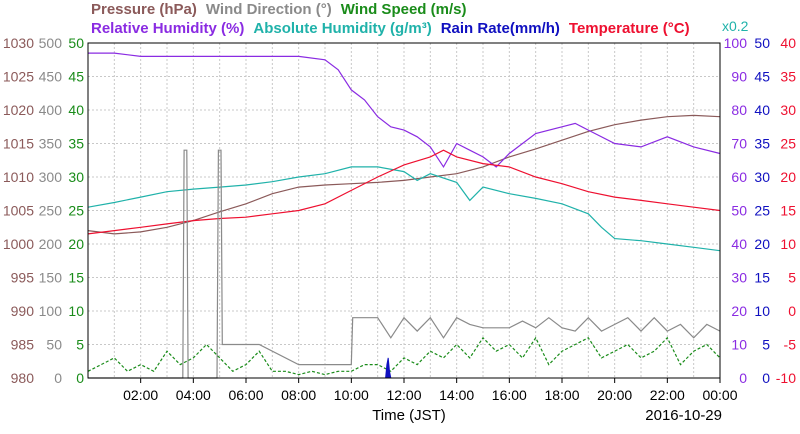 This screenshot has width=800, height=434. I want to click on left-tick-label: 25, so click(76, 211).